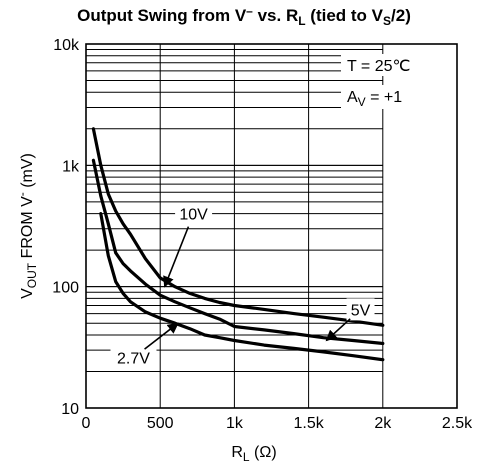 This screenshot has width=488, height=470. I want to click on condition-gain: AV = +1, so click(374, 99).